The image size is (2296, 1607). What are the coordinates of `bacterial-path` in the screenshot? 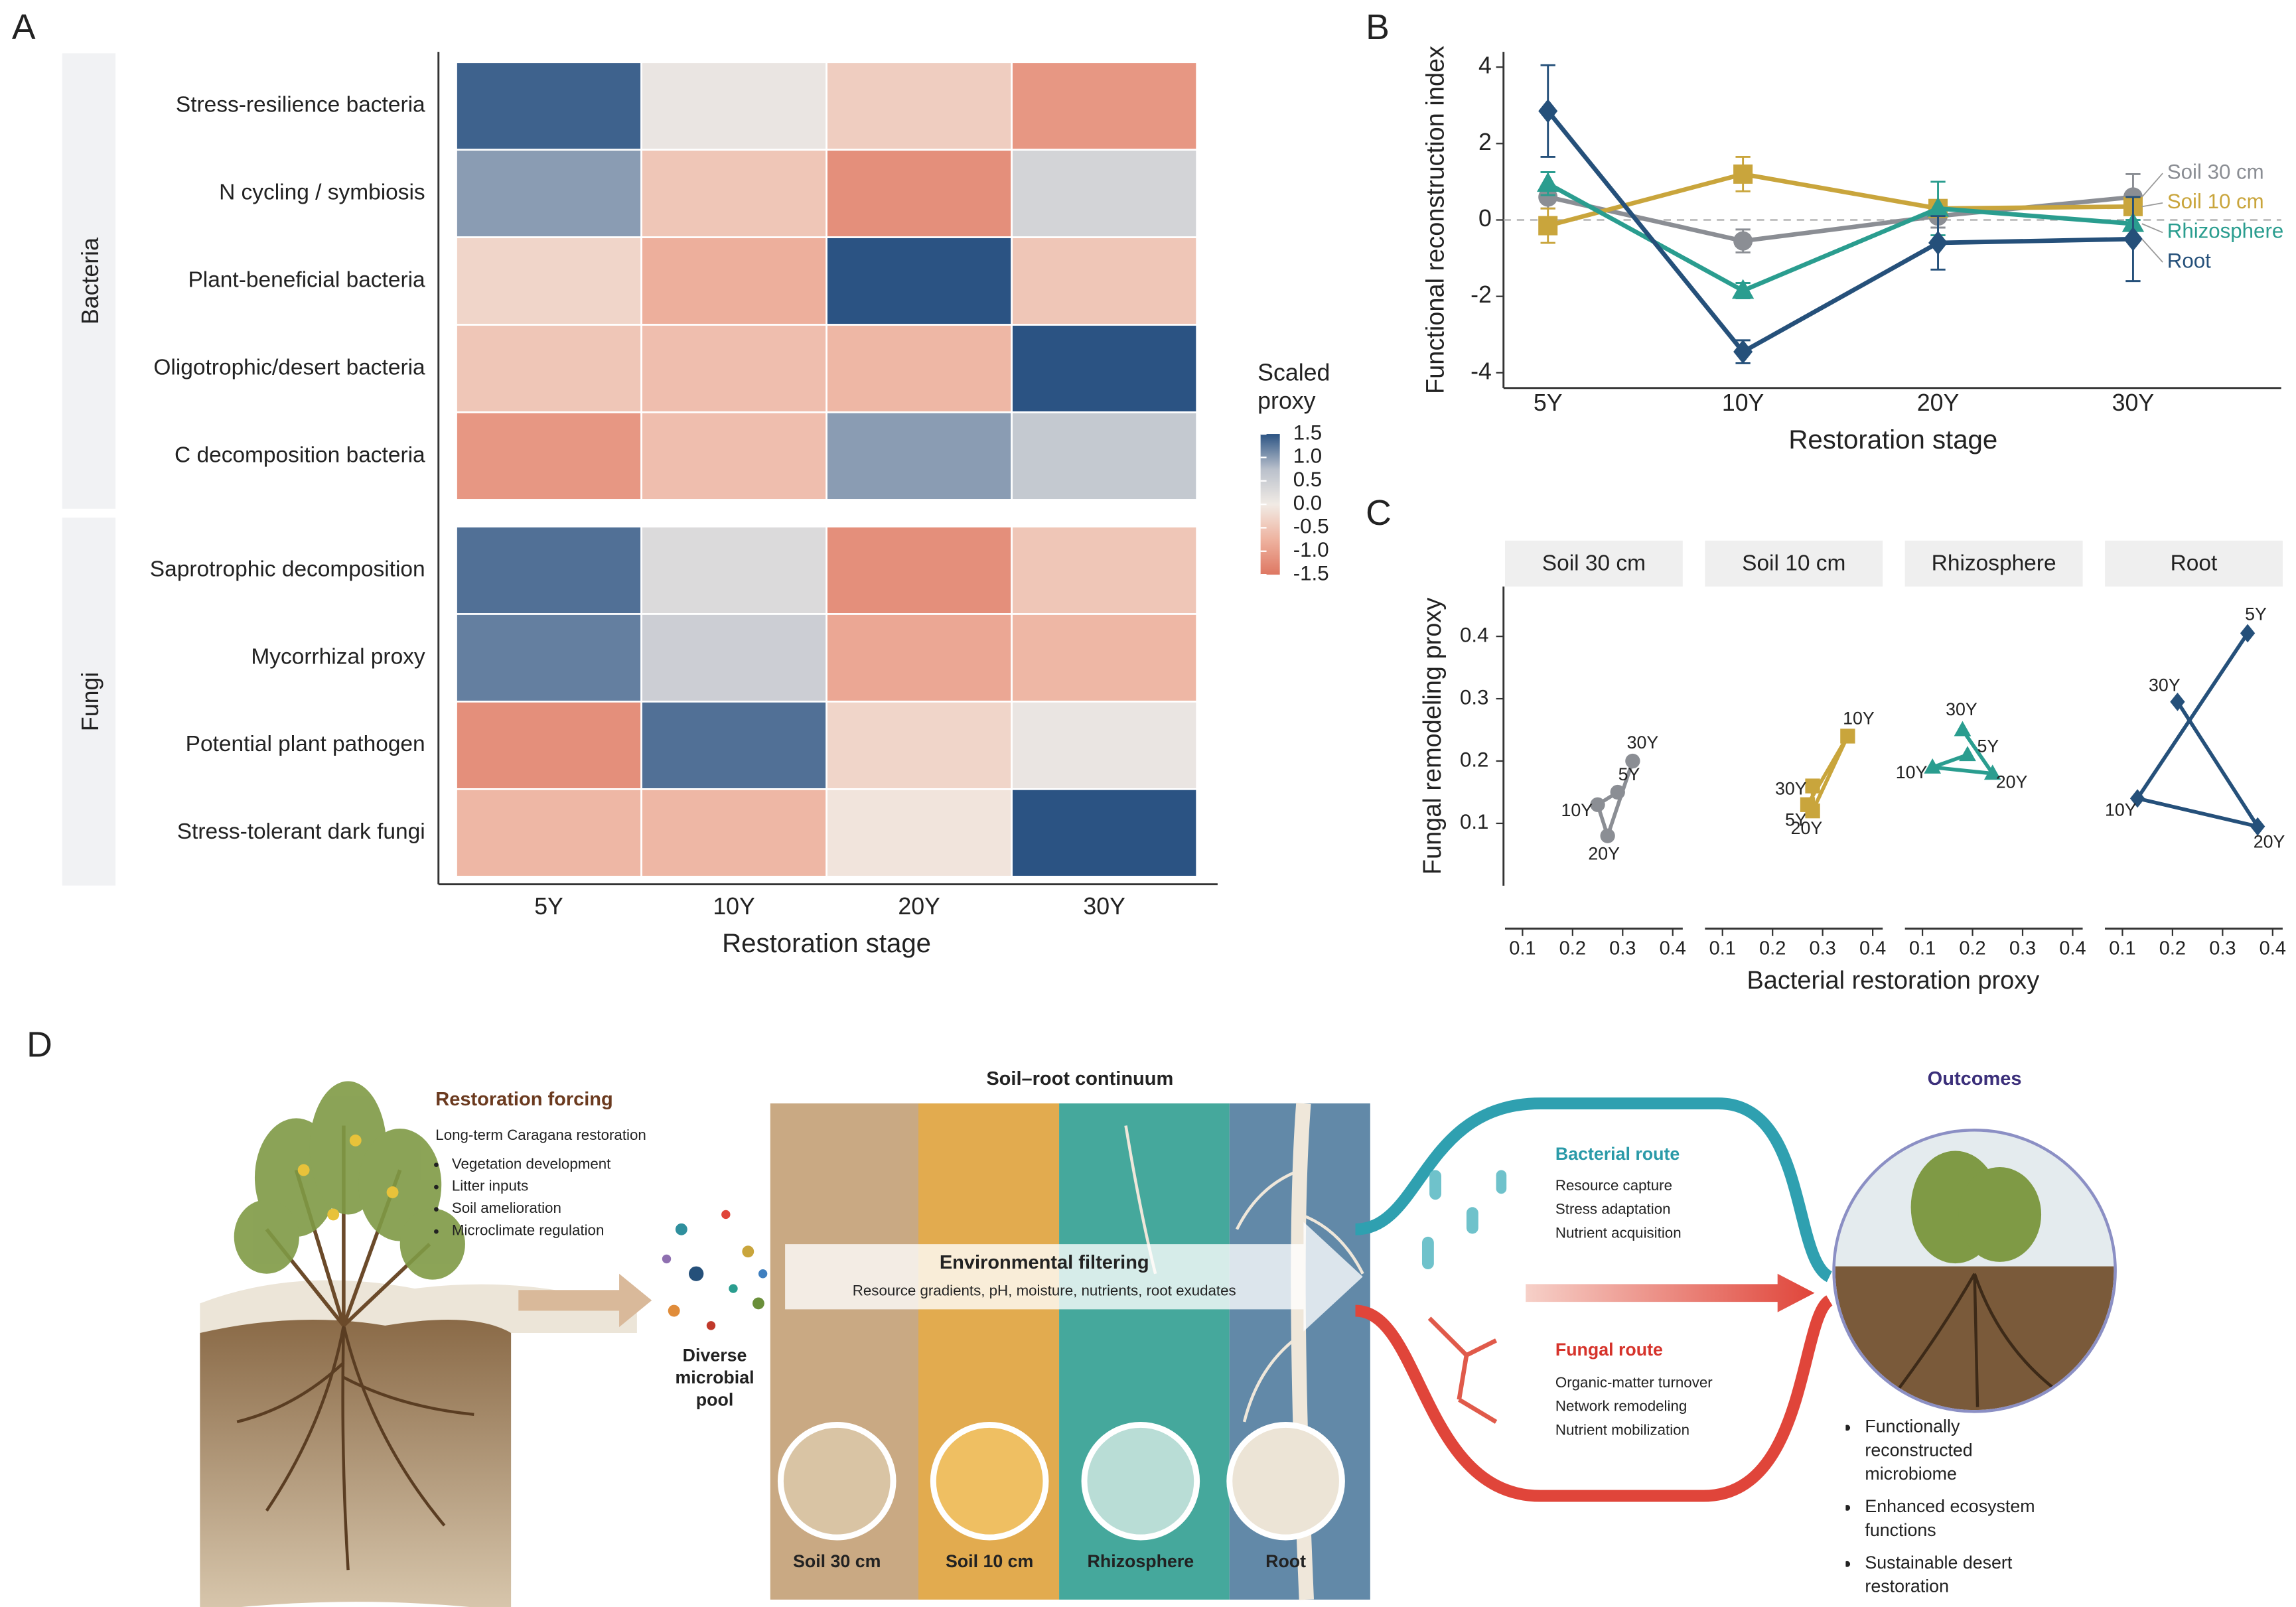 It's located at (1594, 1190).